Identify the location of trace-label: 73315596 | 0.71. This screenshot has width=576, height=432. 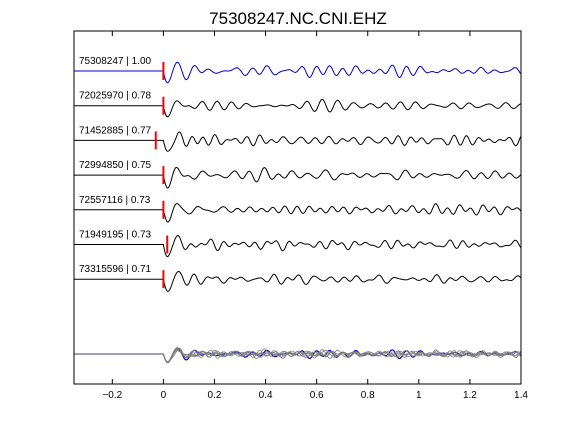
(115, 269).